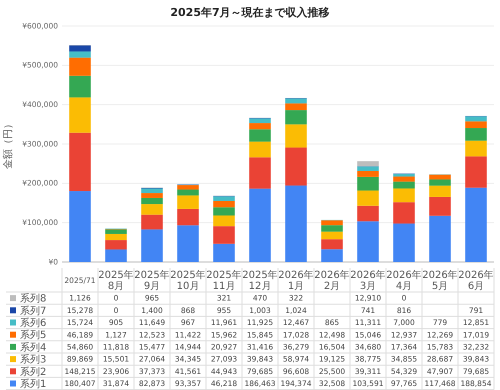  I want to click on x-tick-label: 2026年2月, so click(332, 280).